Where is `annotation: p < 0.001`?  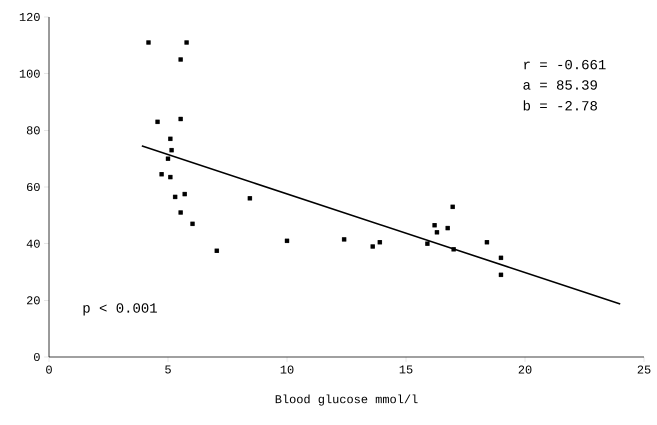
annotation: p < 0.001 is located at coordinates (120, 309).